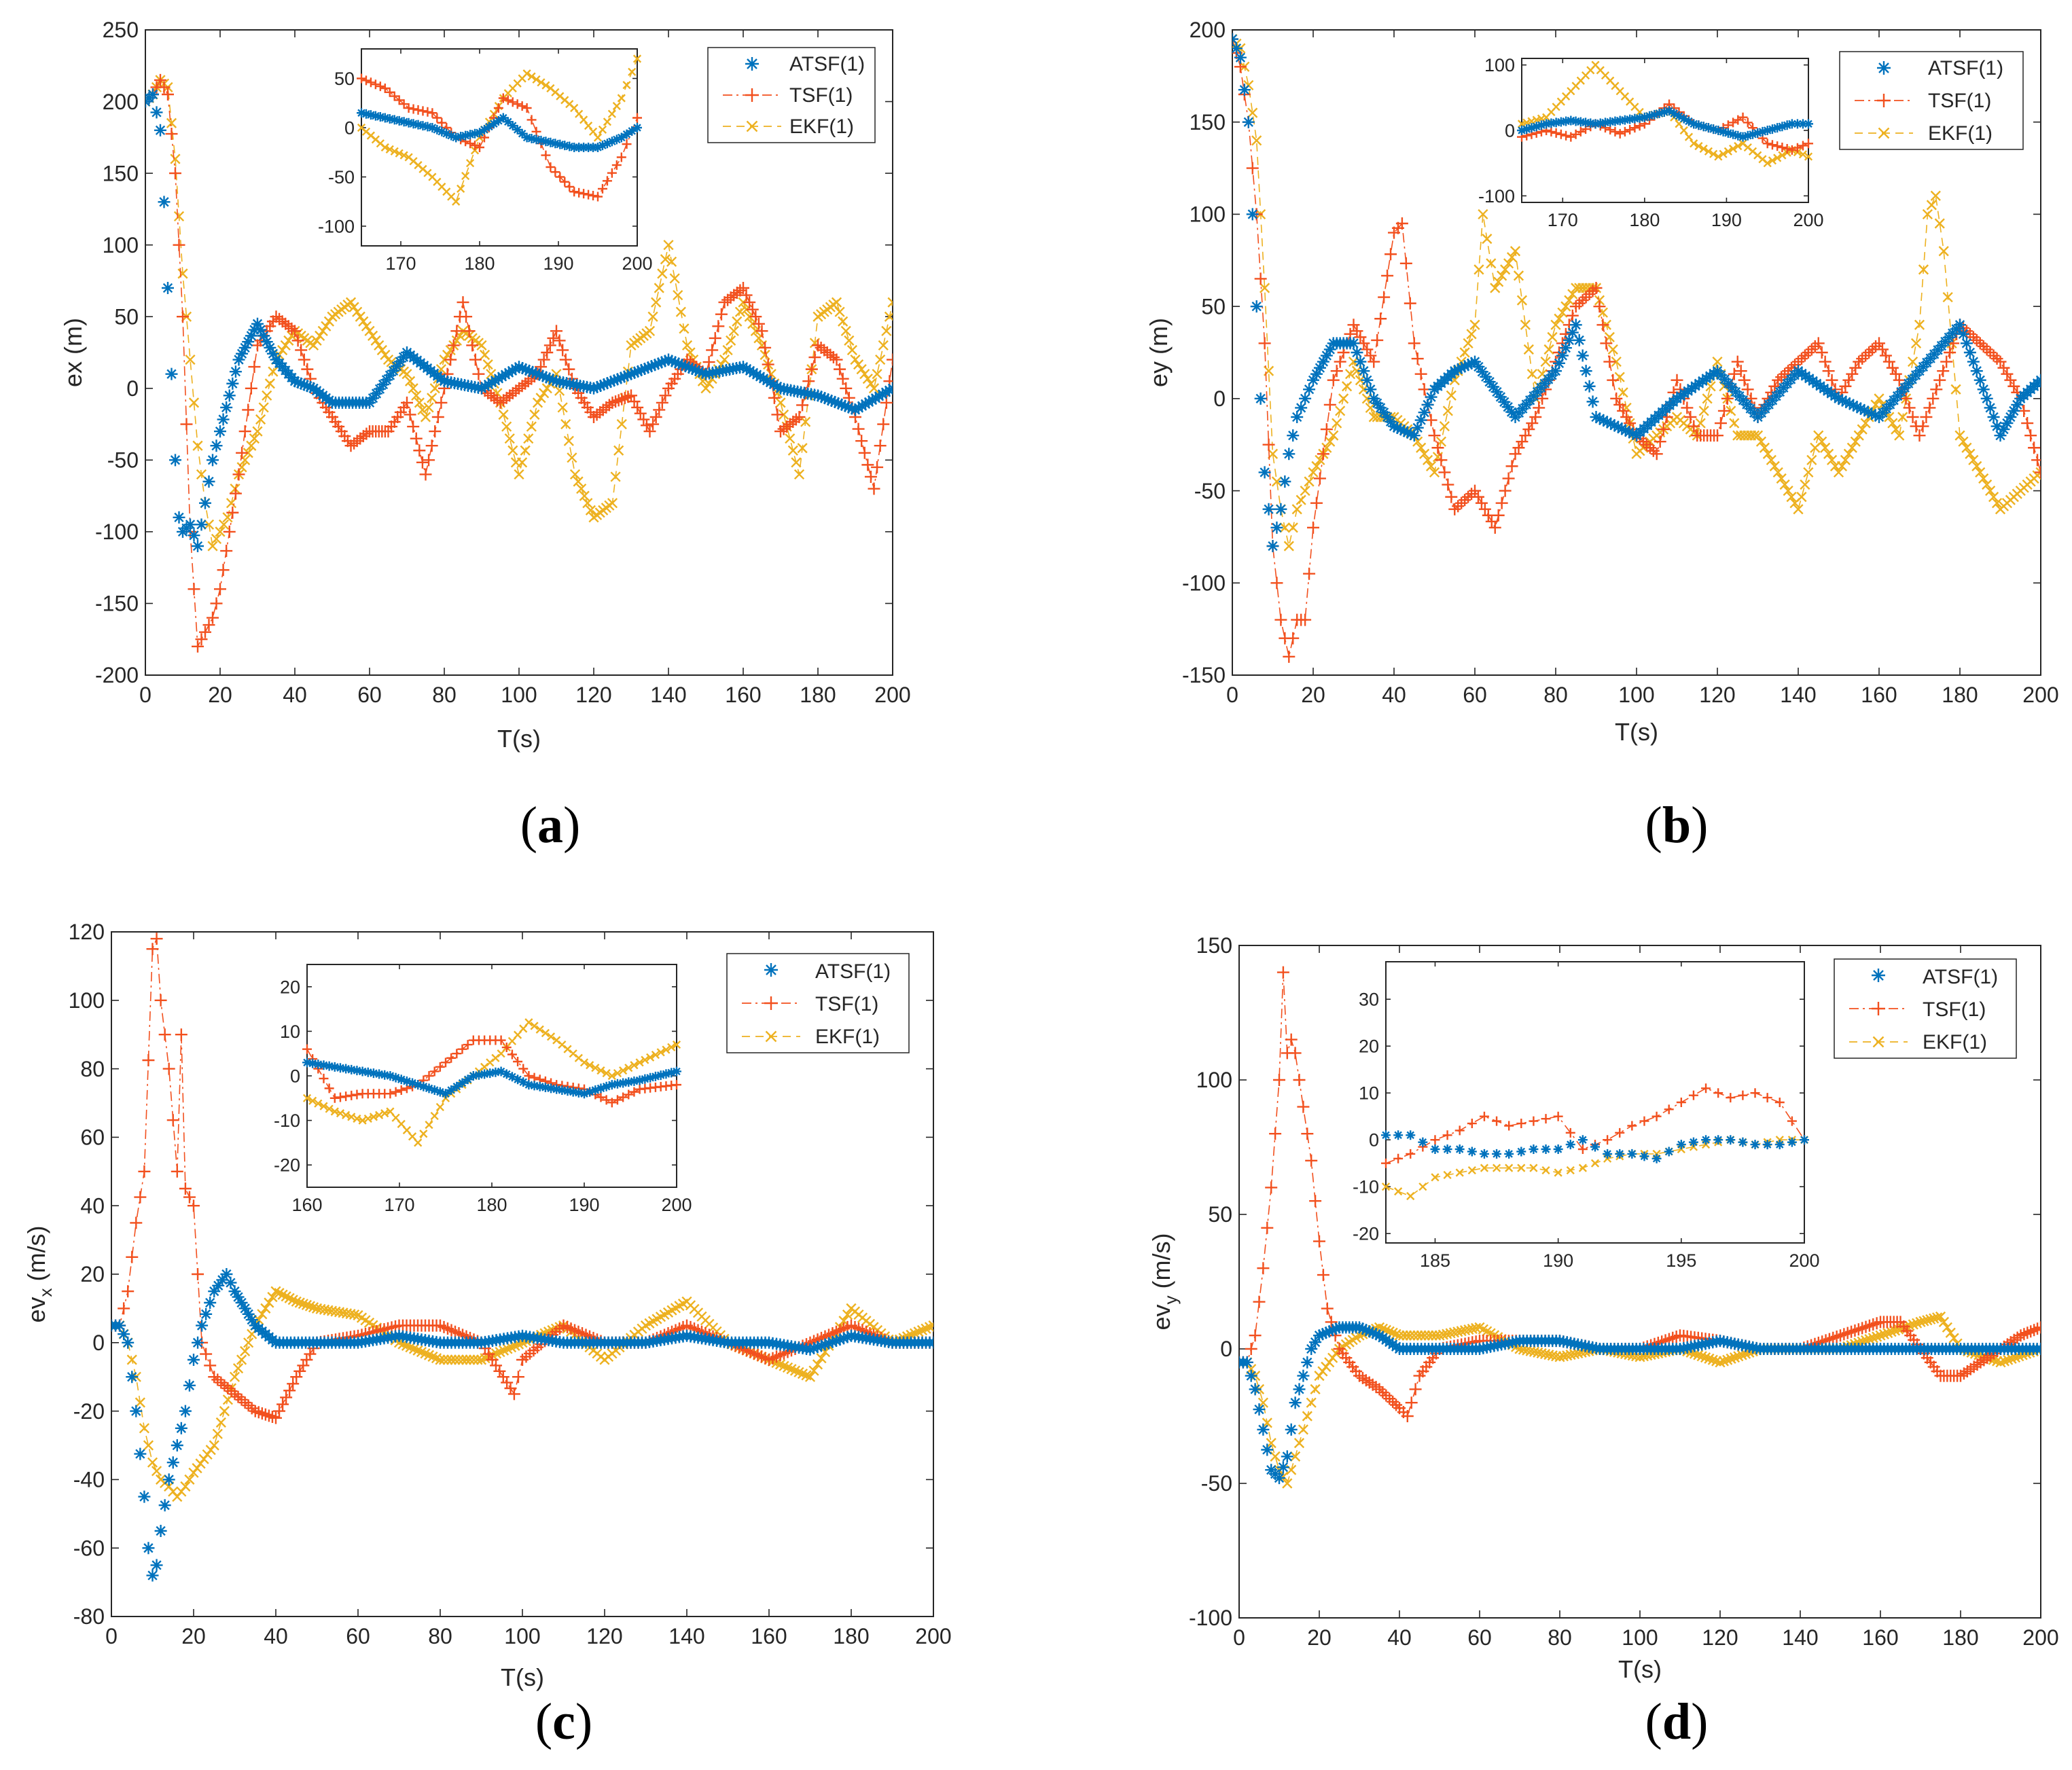  I want to click on chart-b-series-tsf1, so click(1636, 348).